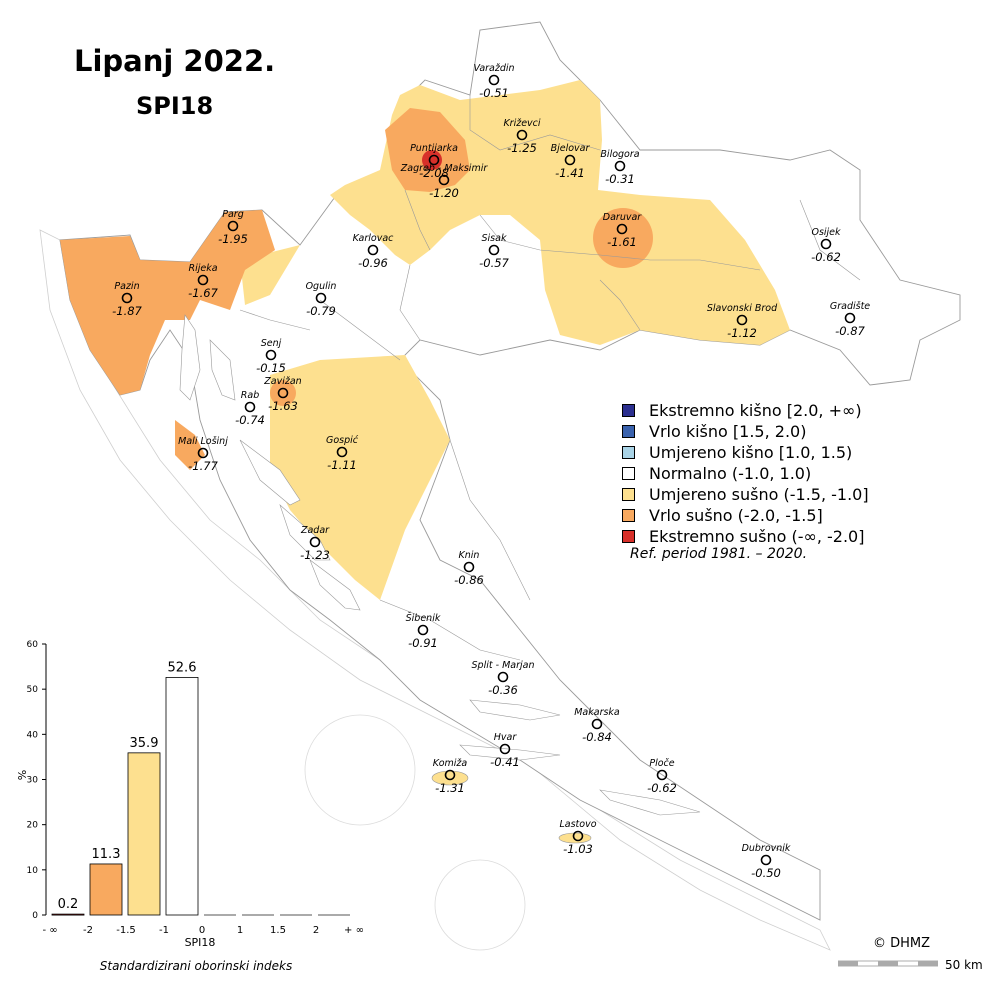 This screenshot has width=1000, height=1000. I want to click on station-value: -0.87, so click(850, 331).